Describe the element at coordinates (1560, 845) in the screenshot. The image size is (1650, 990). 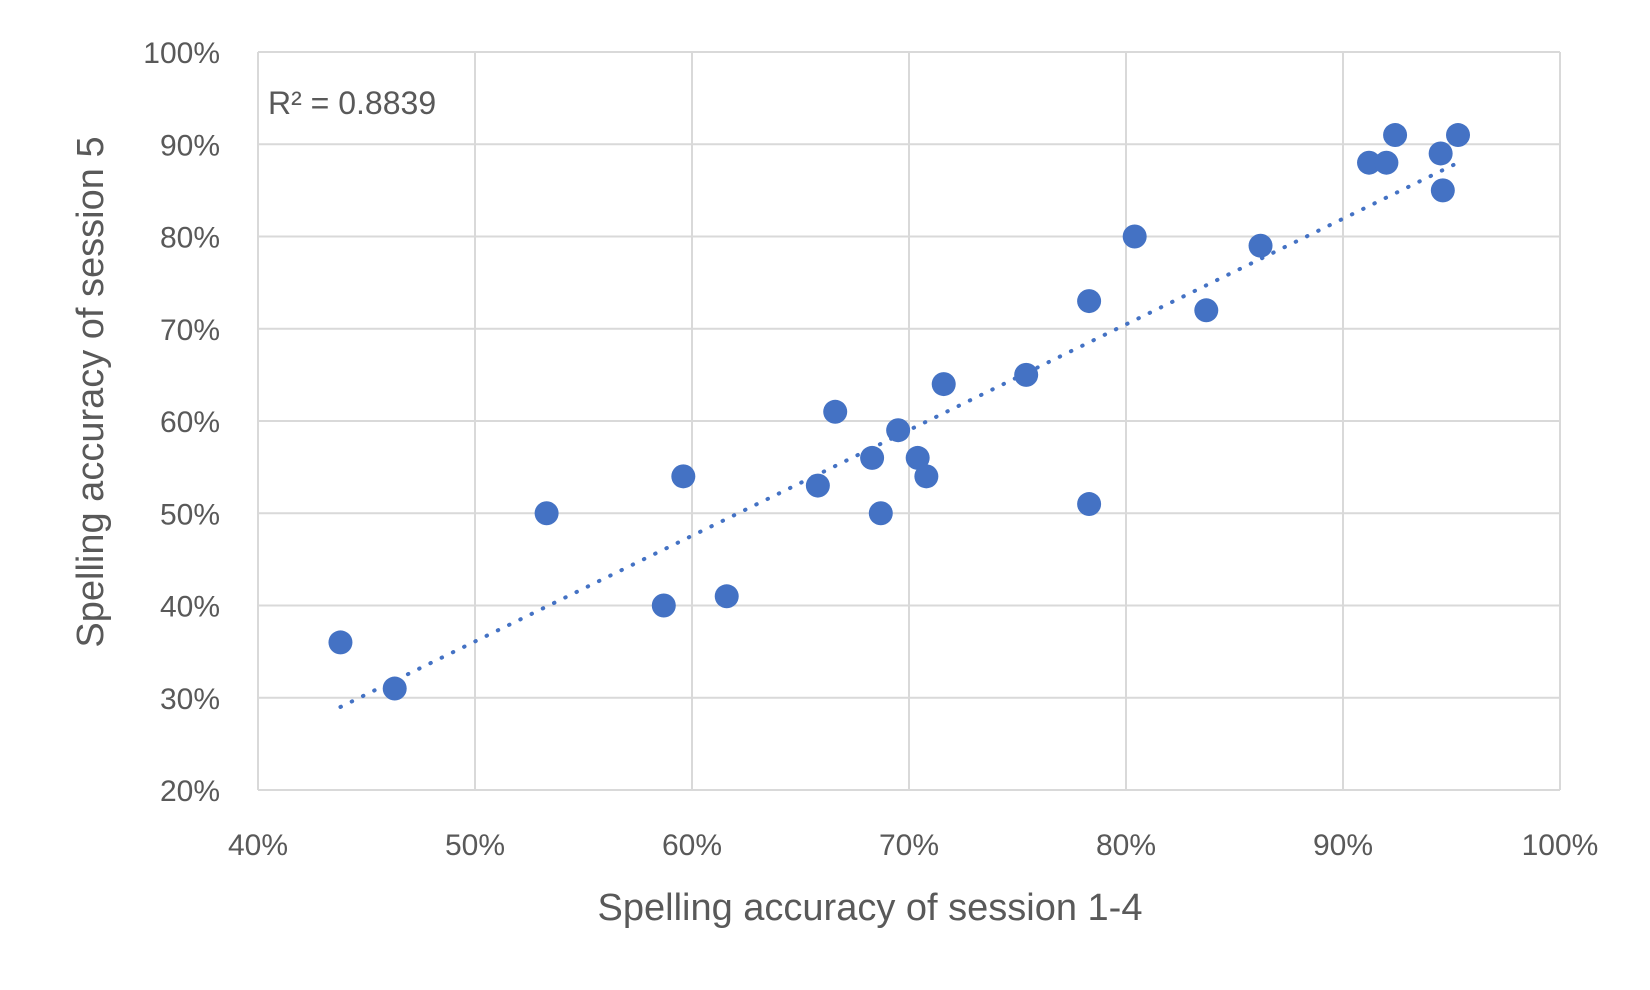
I see `x-tick-label: 100%` at that location.